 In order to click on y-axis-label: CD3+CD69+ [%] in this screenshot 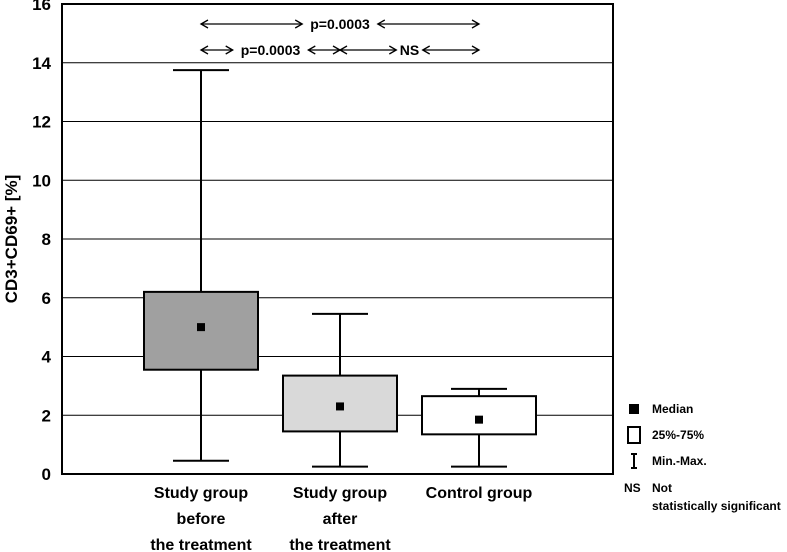, I will do `click(11, 239)`.